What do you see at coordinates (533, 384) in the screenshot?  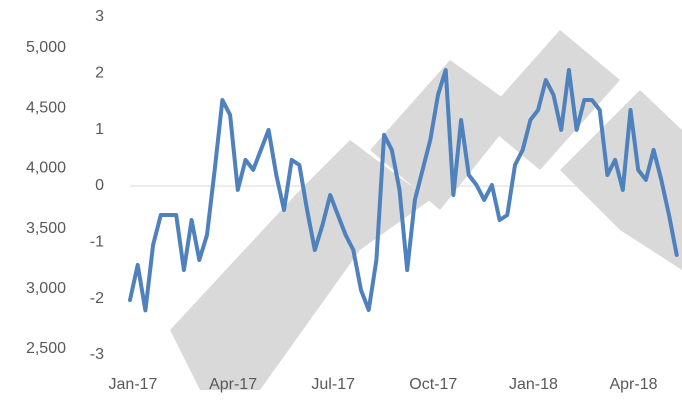 I see `x-tick-label: Jan-18` at bounding box center [533, 384].